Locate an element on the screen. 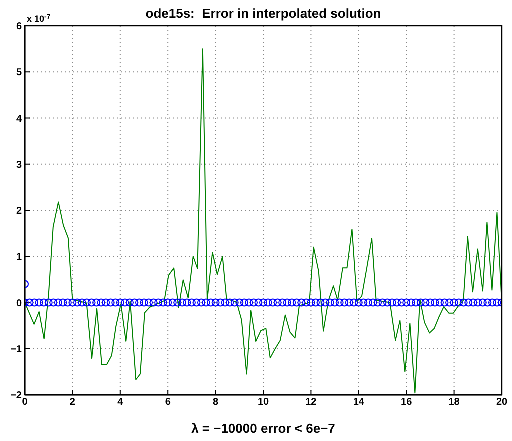  text: x 10$^{-7}$ is located at coordinates (39, 19).